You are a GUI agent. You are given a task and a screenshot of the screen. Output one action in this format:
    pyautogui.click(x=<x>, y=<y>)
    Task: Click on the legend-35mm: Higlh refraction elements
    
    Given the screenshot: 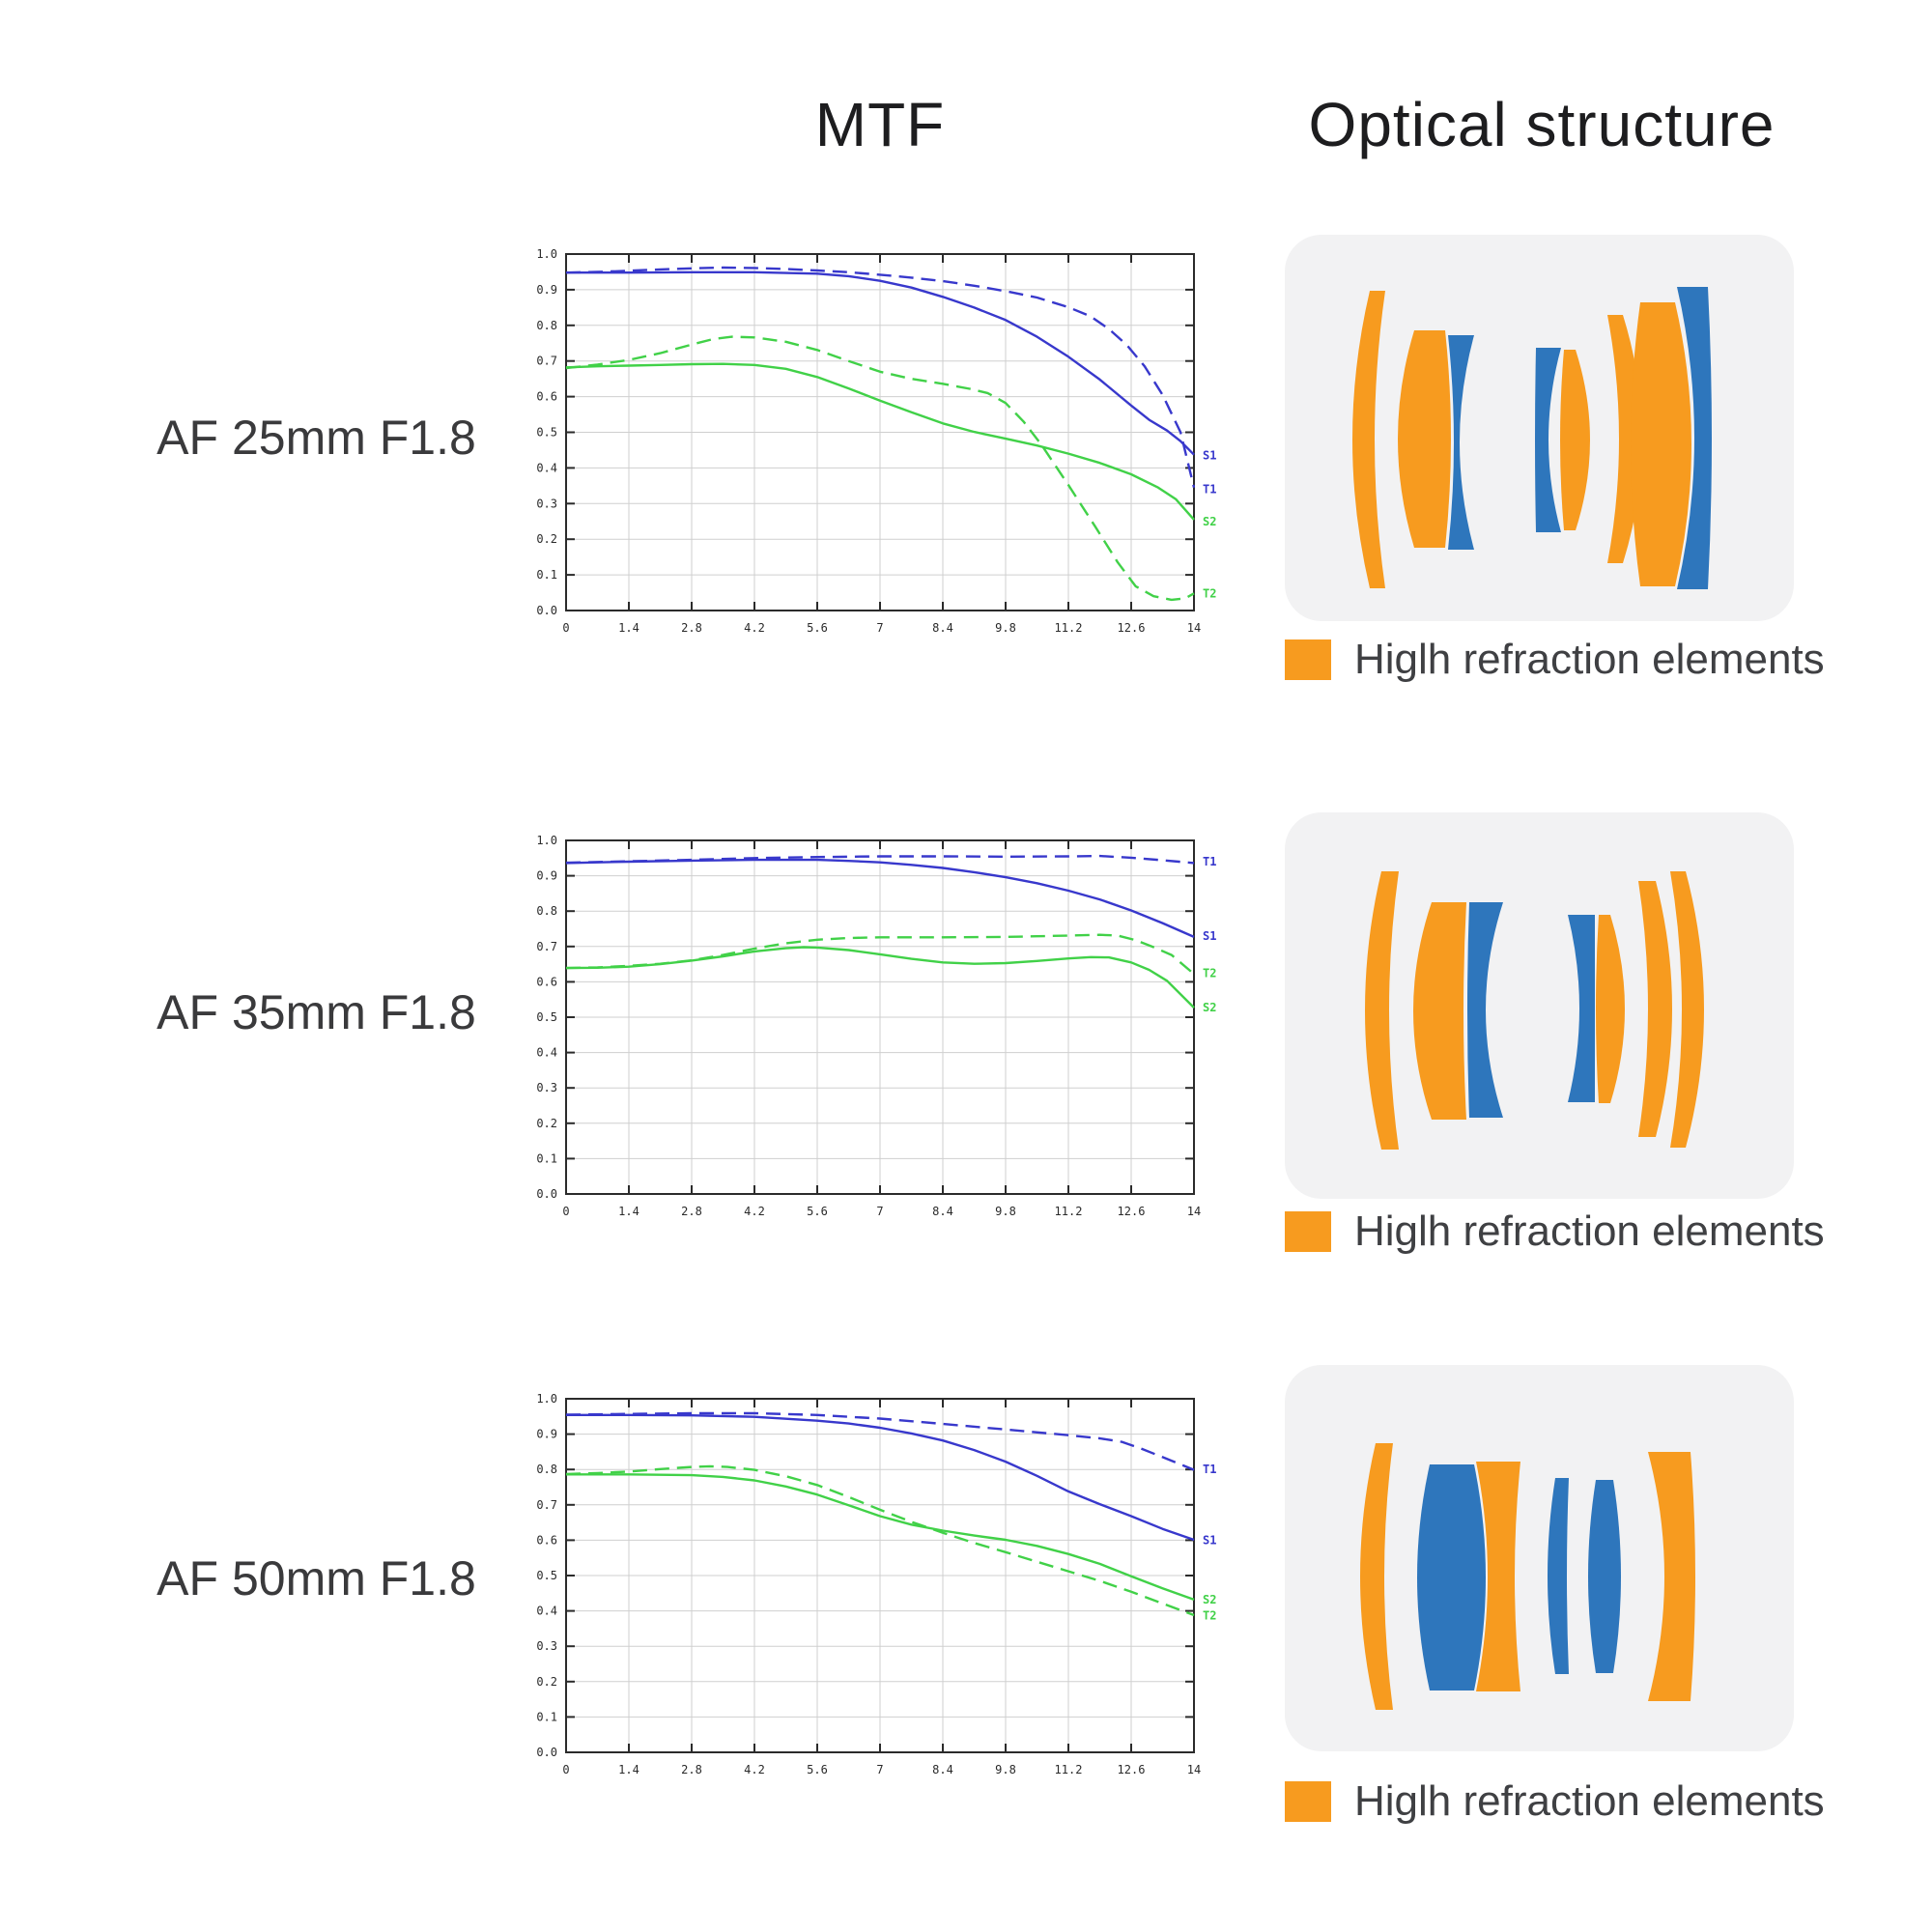 What is the action you would take?
    pyautogui.click(x=1555, y=1231)
    